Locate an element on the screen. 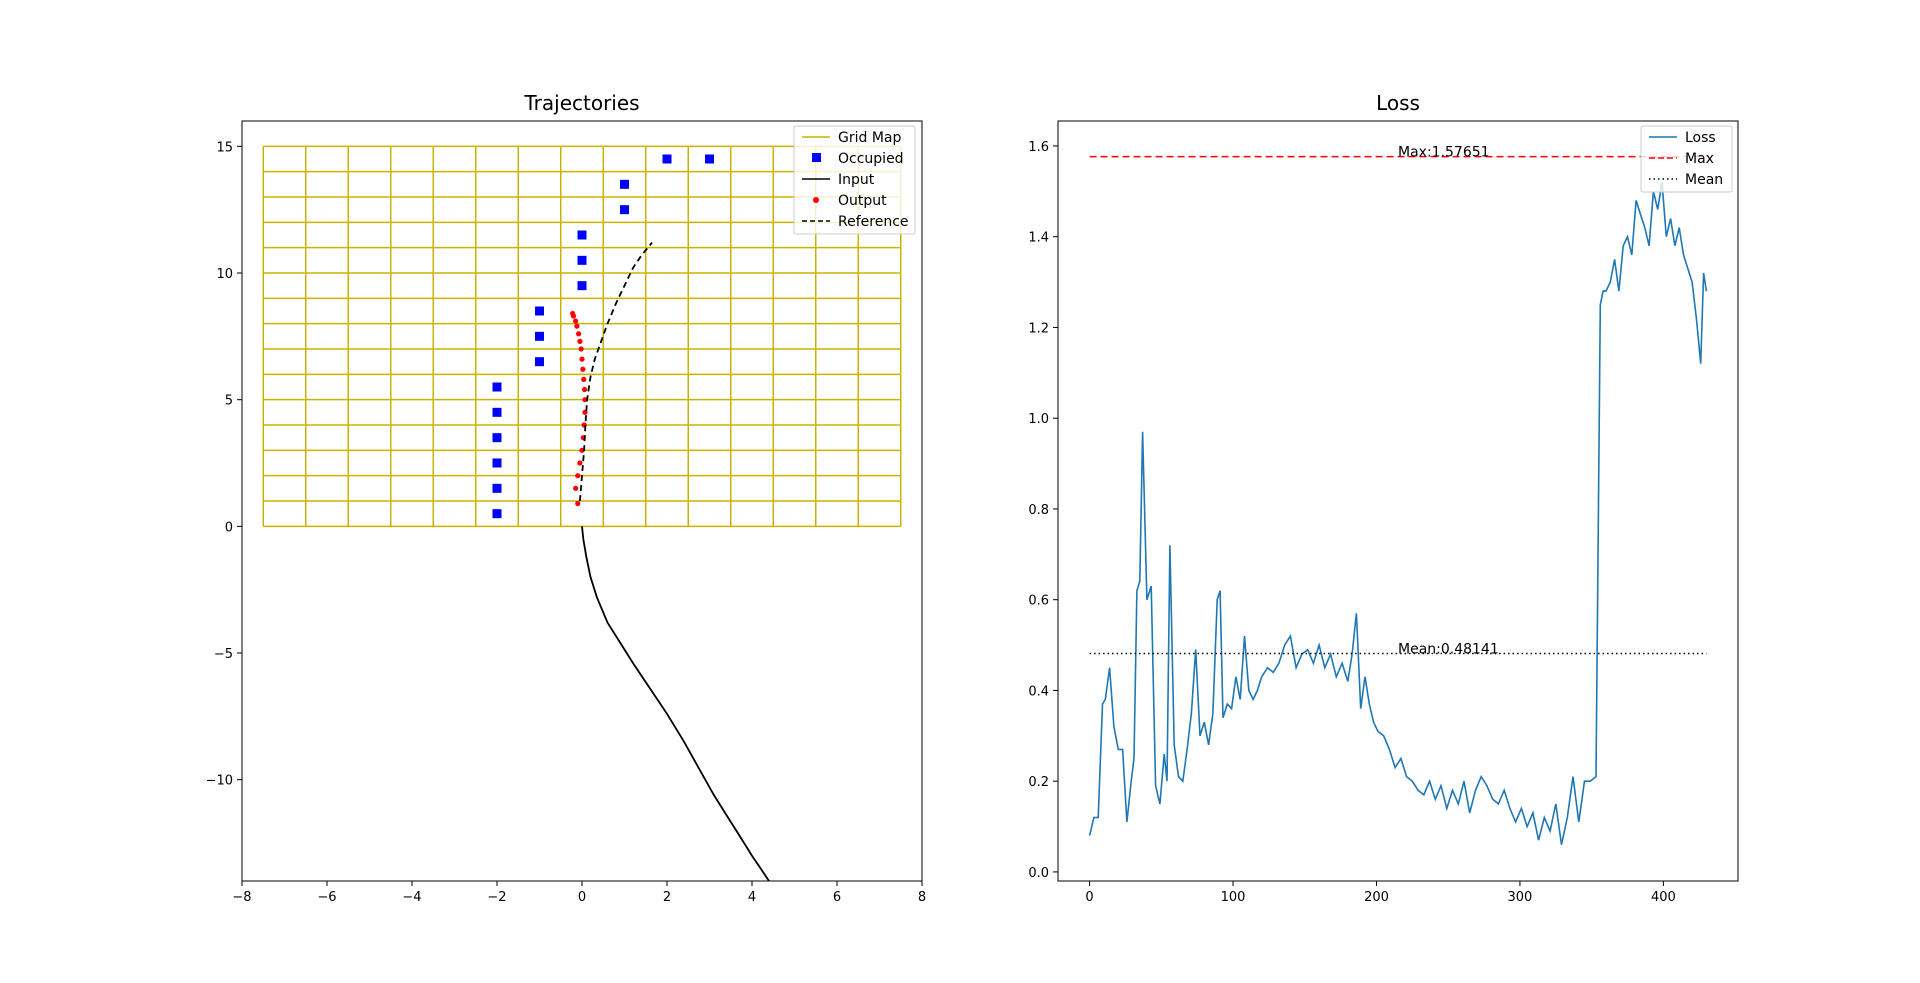  trajectories-xtick-label: 8 is located at coordinates (922, 897).